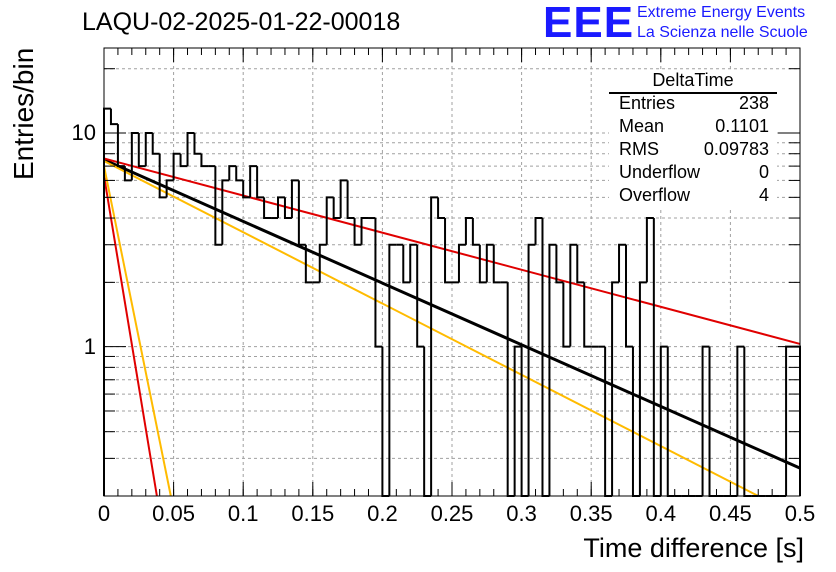 The width and height of the screenshot is (836, 572). I want to click on logo-line-2: La Scienza nelle Scuole, so click(722, 32).